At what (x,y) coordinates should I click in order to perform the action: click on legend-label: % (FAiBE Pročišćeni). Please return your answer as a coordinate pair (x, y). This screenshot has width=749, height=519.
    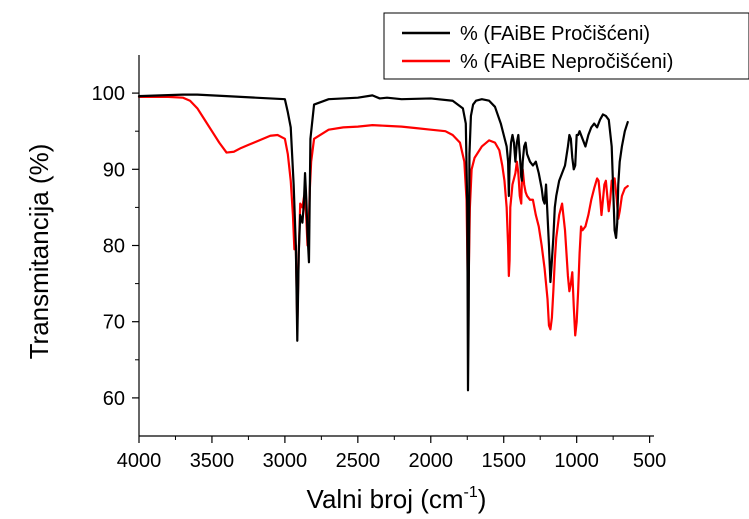
    Looking at the image, I should click on (555, 34).